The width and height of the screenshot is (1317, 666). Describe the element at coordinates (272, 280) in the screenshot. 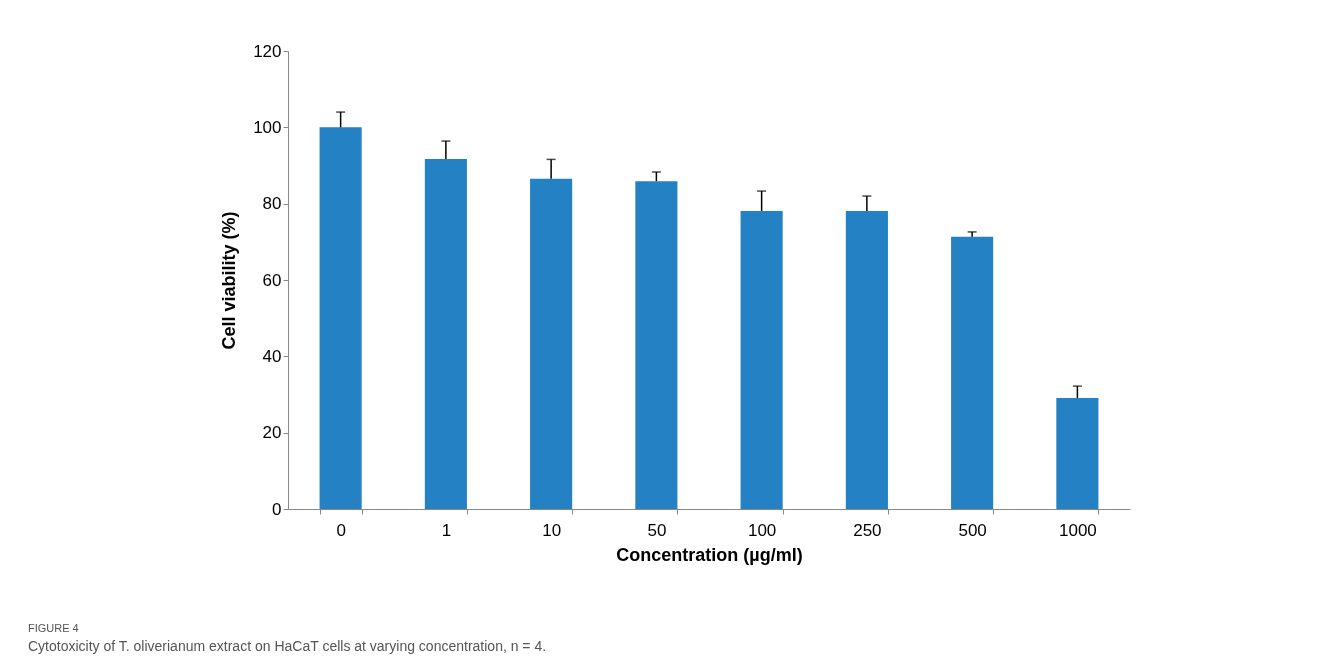

I see `y-tick-label: 60` at that location.